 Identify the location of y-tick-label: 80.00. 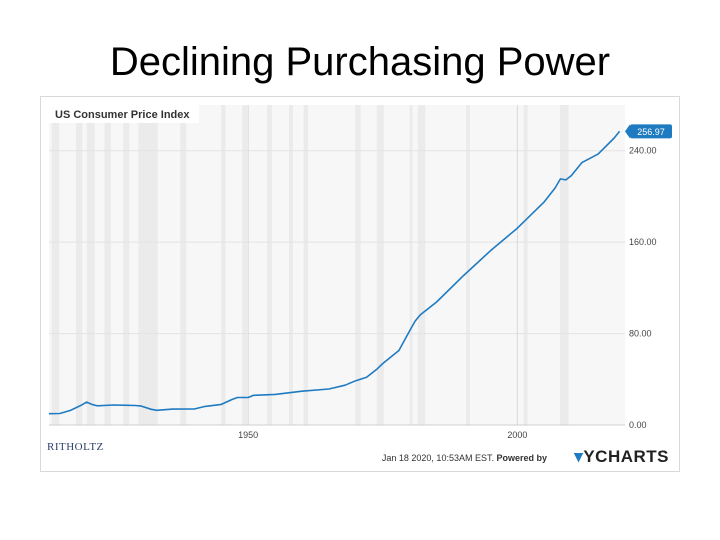
(640, 334).